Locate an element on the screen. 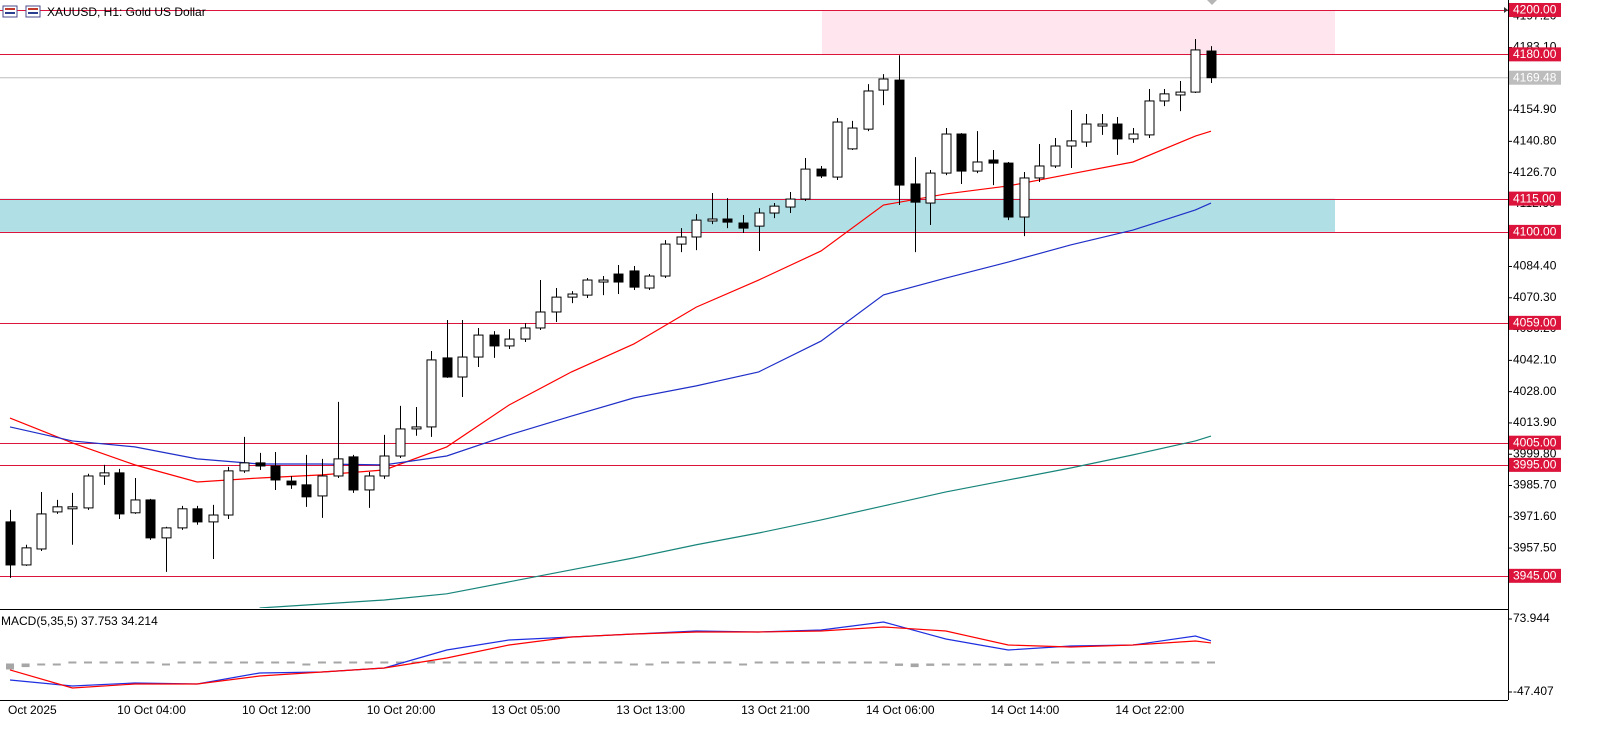  level-label: 4200.00 is located at coordinates (1535, 10).